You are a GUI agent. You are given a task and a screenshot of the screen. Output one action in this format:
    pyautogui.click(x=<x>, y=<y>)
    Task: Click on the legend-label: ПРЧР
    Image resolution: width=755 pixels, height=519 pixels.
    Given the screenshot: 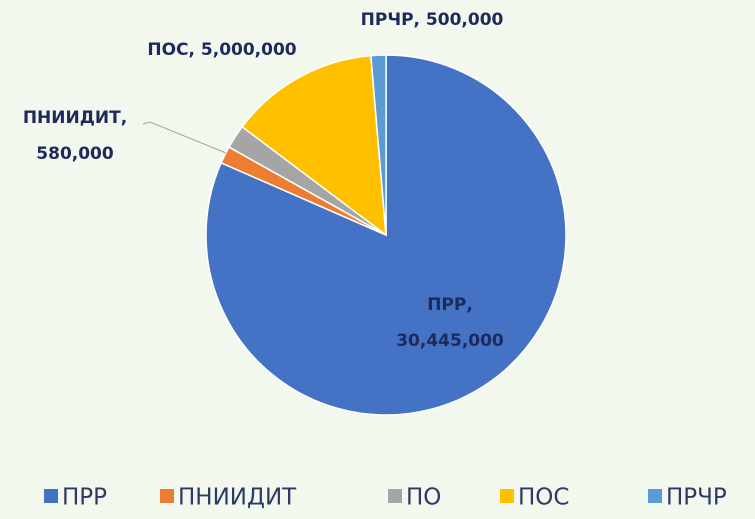 What is the action you would take?
    pyautogui.click(x=696, y=498)
    